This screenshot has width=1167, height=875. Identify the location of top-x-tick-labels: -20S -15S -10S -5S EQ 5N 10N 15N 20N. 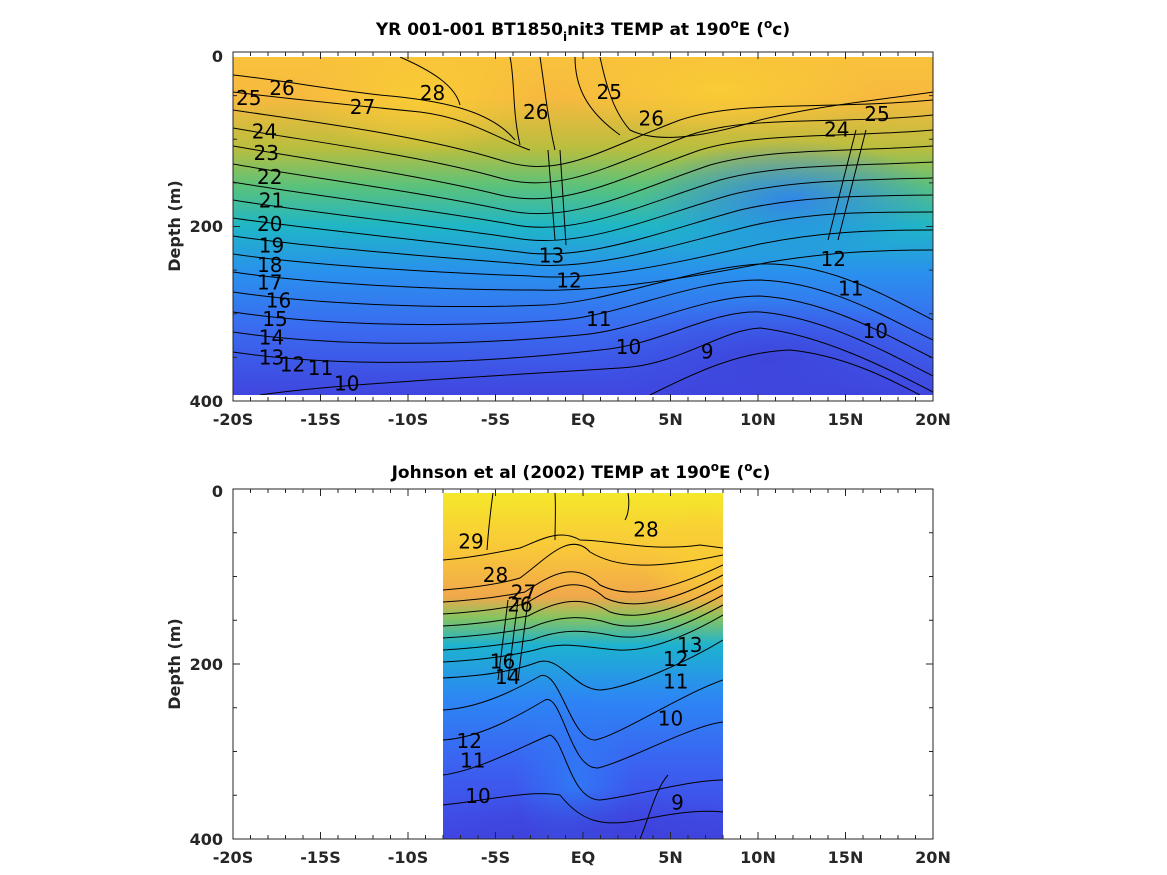
(582, 419).